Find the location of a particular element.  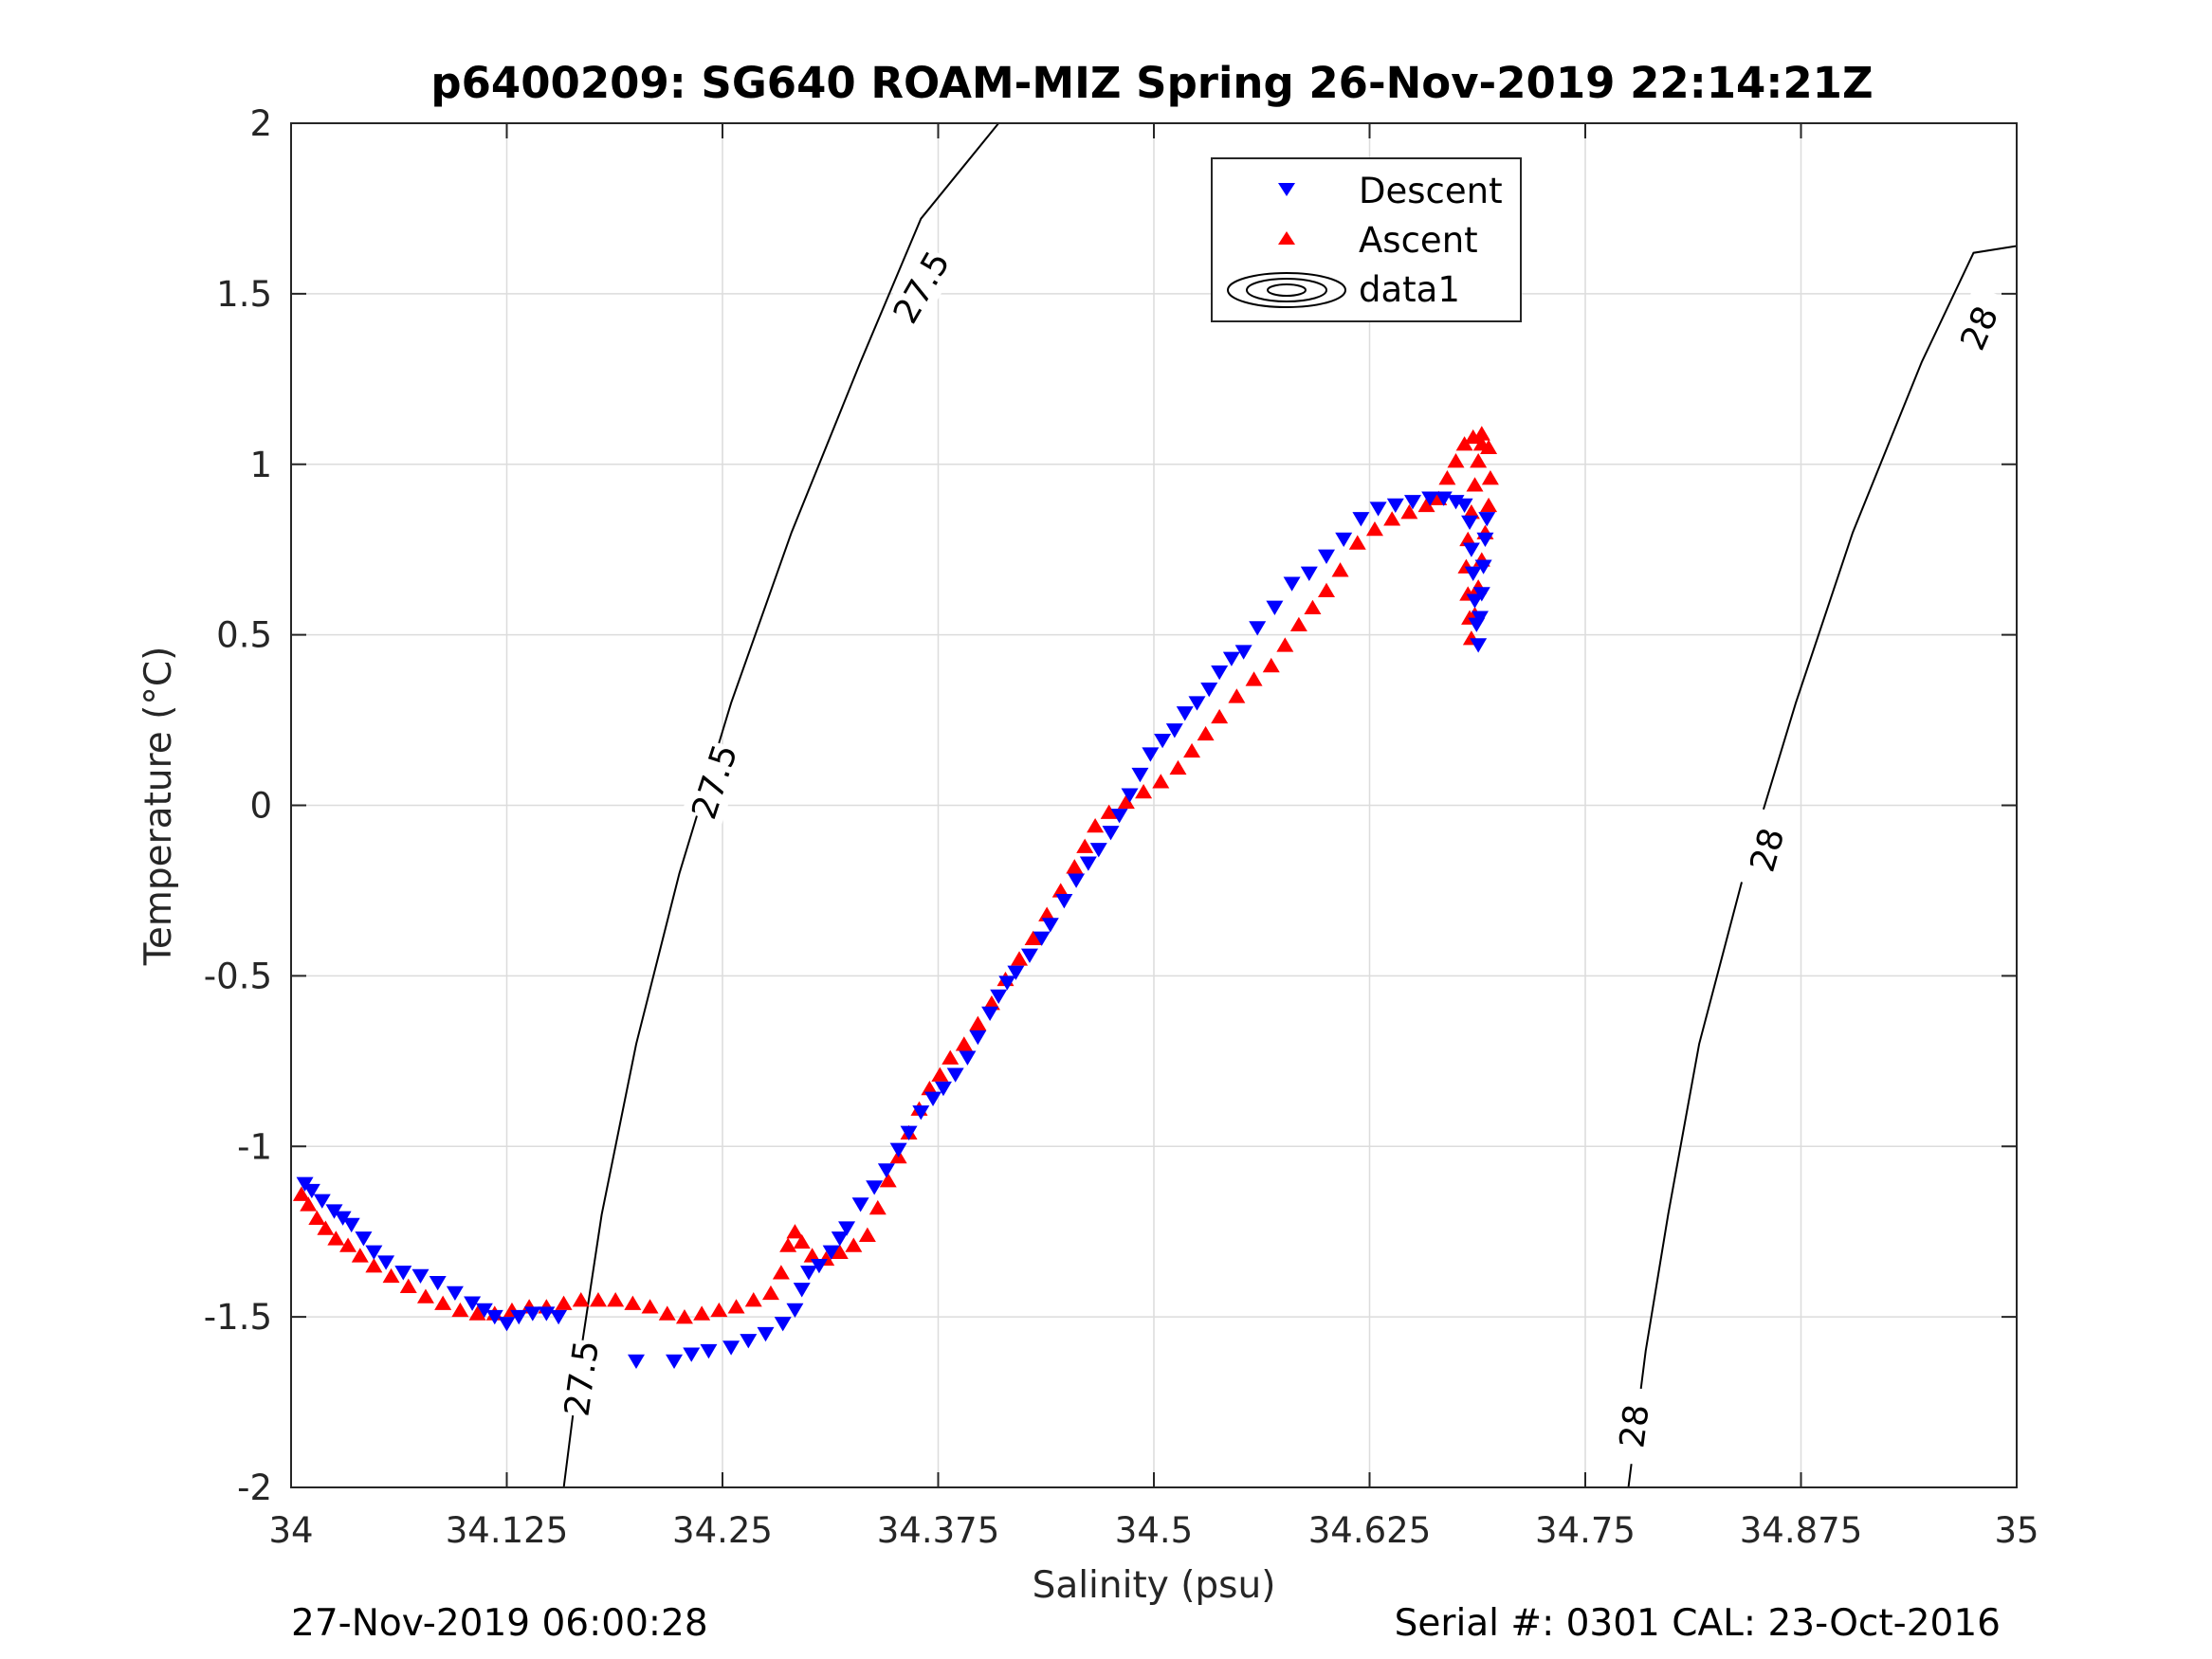

y-tick-label: 0 is located at coordinates (260, 806).